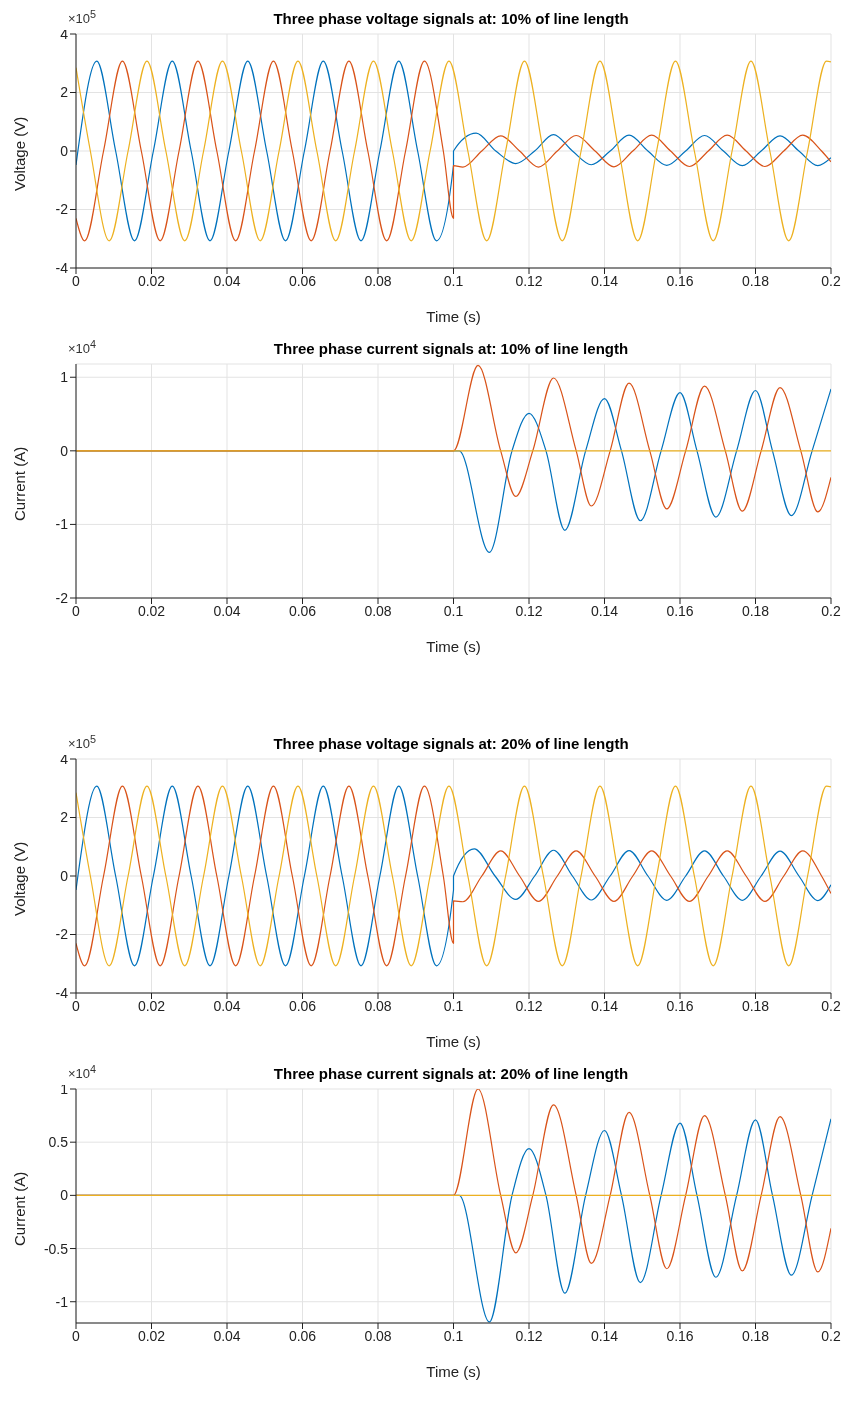 The height and width of the screenshot is (1425, 851). Describe the element at coordinates (451, 348) in the screenshot. I see `chart-title: Three phase current signals at: 10% of line length` at that location.